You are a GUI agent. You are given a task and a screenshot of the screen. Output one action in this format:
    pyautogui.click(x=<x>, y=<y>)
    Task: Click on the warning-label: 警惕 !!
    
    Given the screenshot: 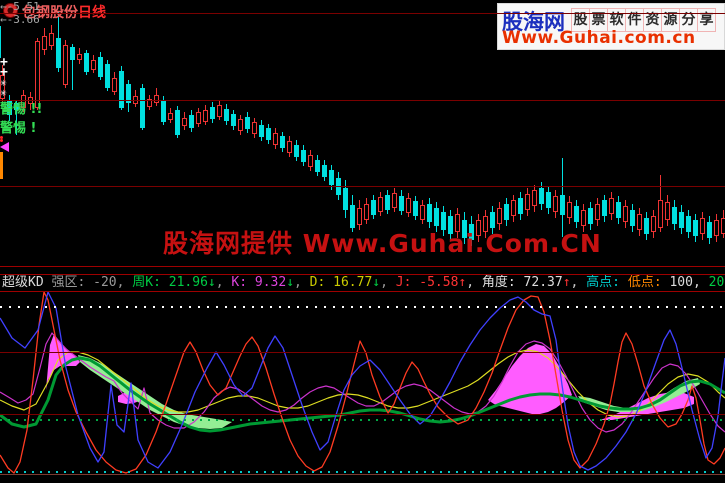 What is the action you would take?
    pyautogui.click(x=21, y=109)
    